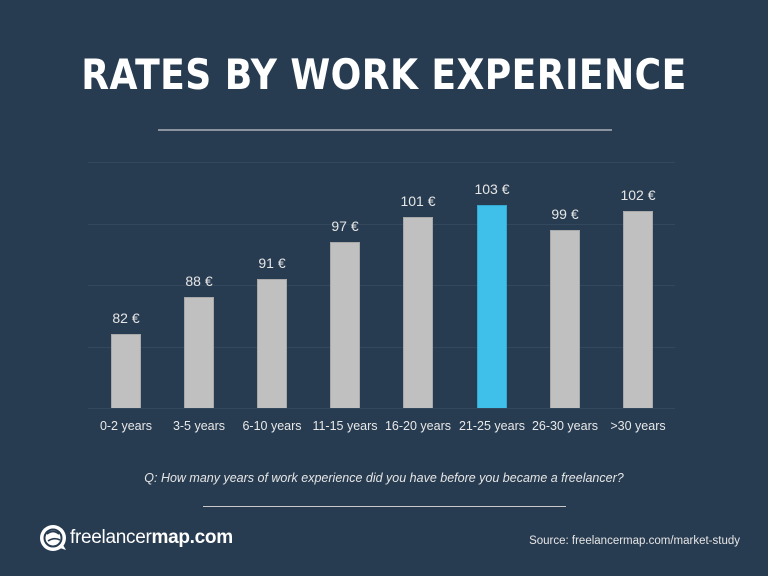 This screenshot has height=576, width=768. What do you see at coordinates (638, 426) in the screenshot?
I see `category-label: >30 years` at bounding box center [638, 426].